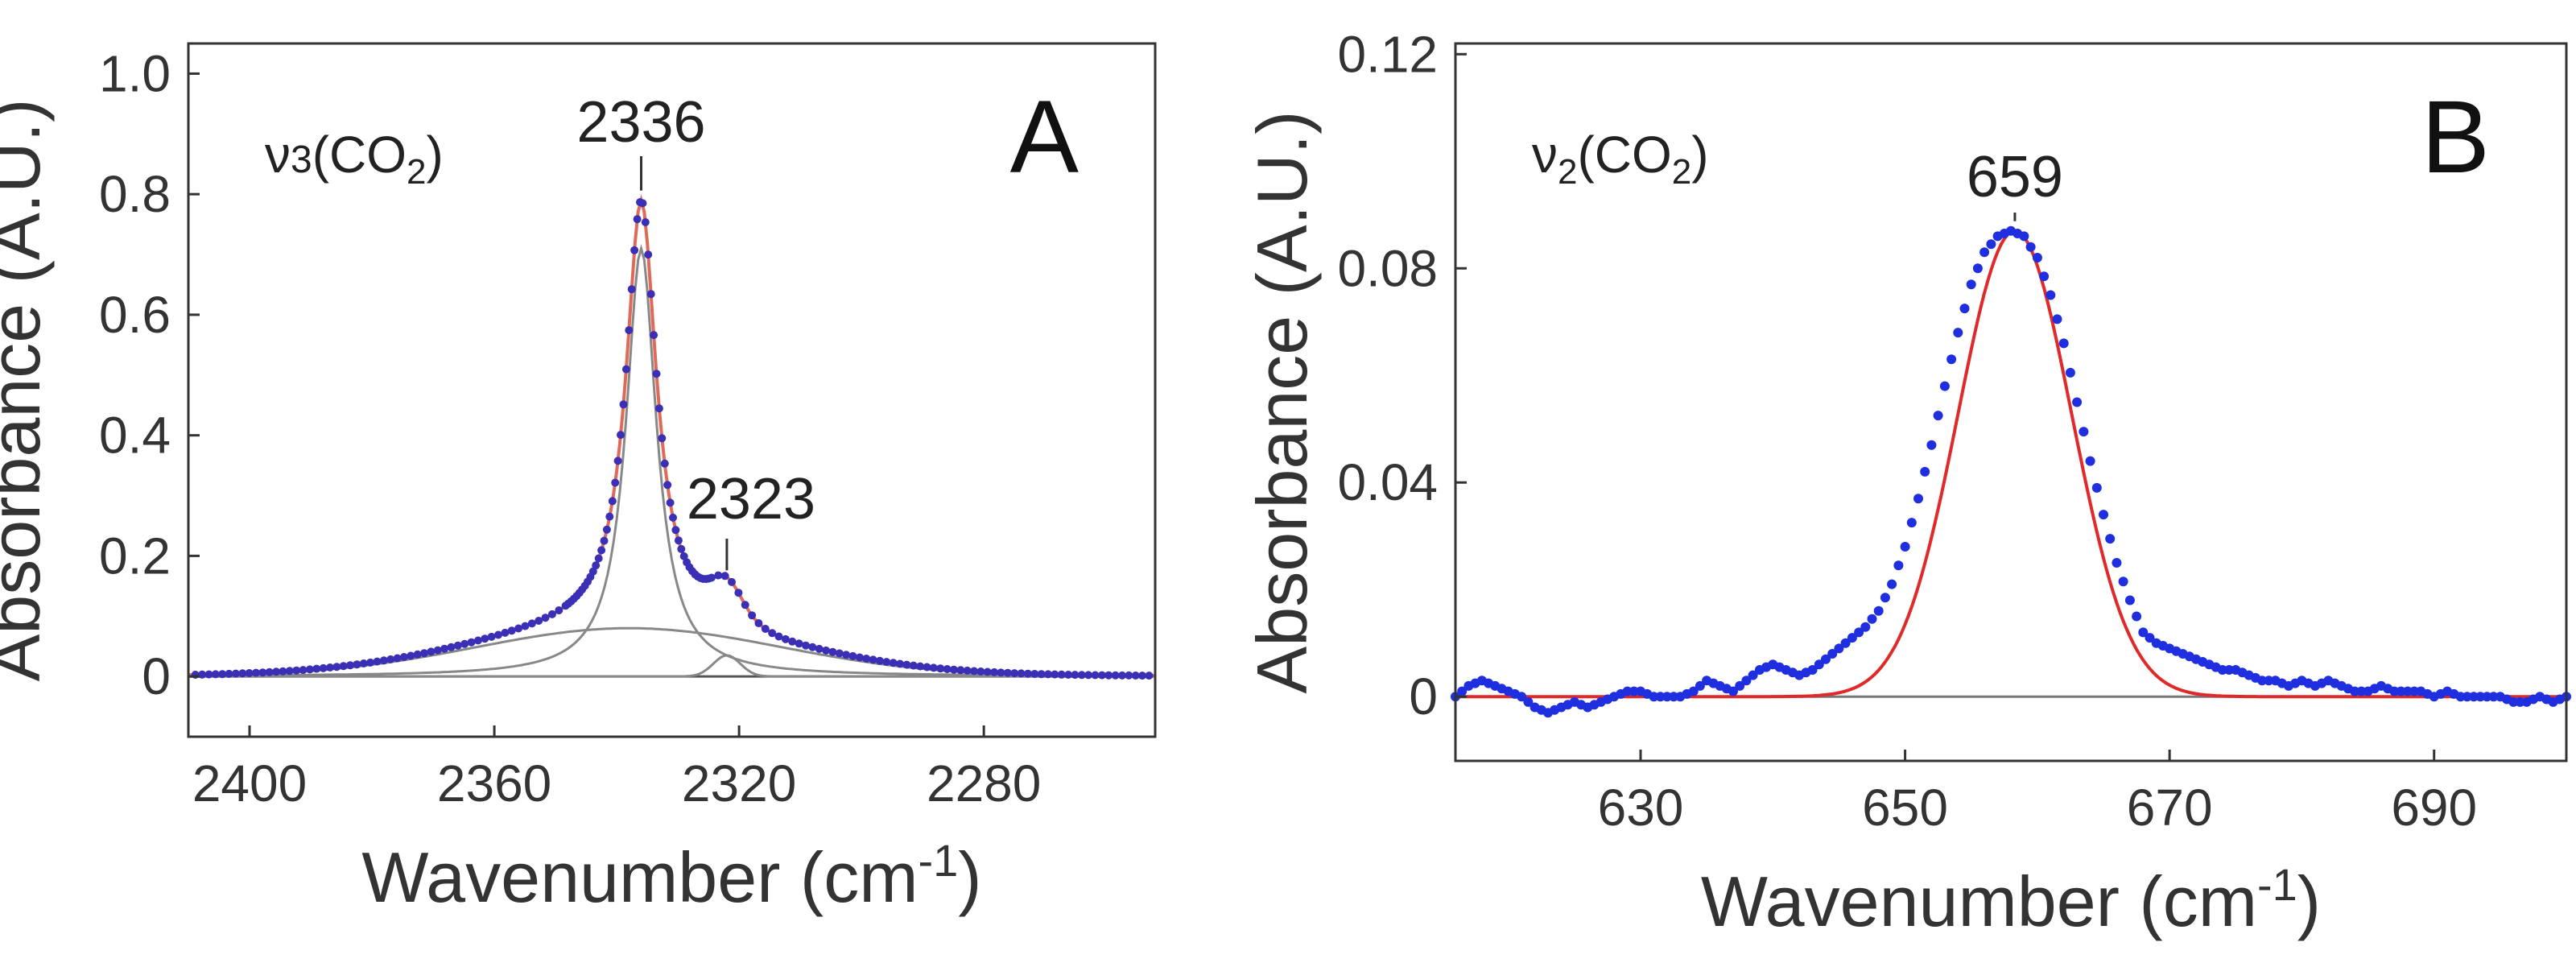 The height and width of the screenshot is (967, 2576). Describe the element at coordinates (1699, 155) in the screenshot. I see `panel-b-mode-close: )` at that location.